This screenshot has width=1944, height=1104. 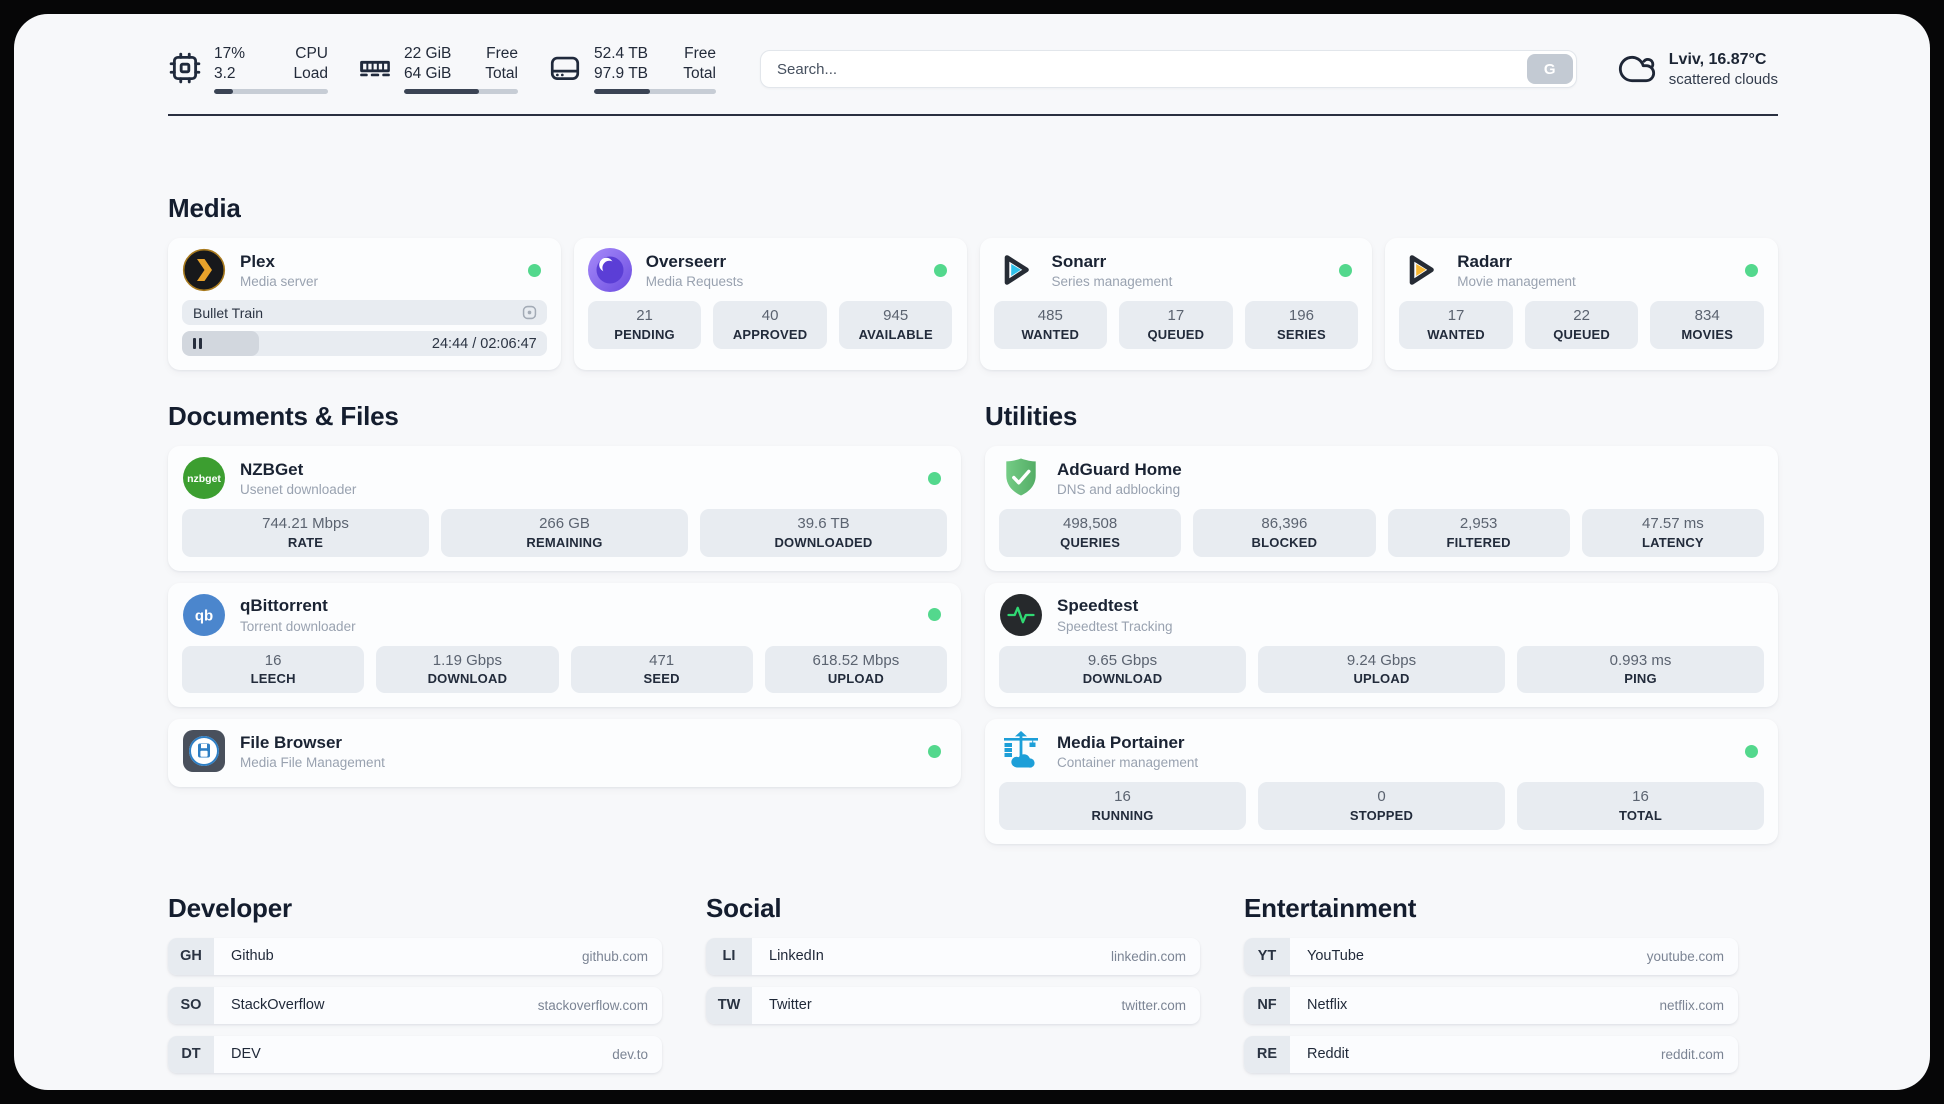 What do you see at coordinates (1112, 282) in the screenshot?
I see `app-description: Series management` at bounding box center [1112, 282].